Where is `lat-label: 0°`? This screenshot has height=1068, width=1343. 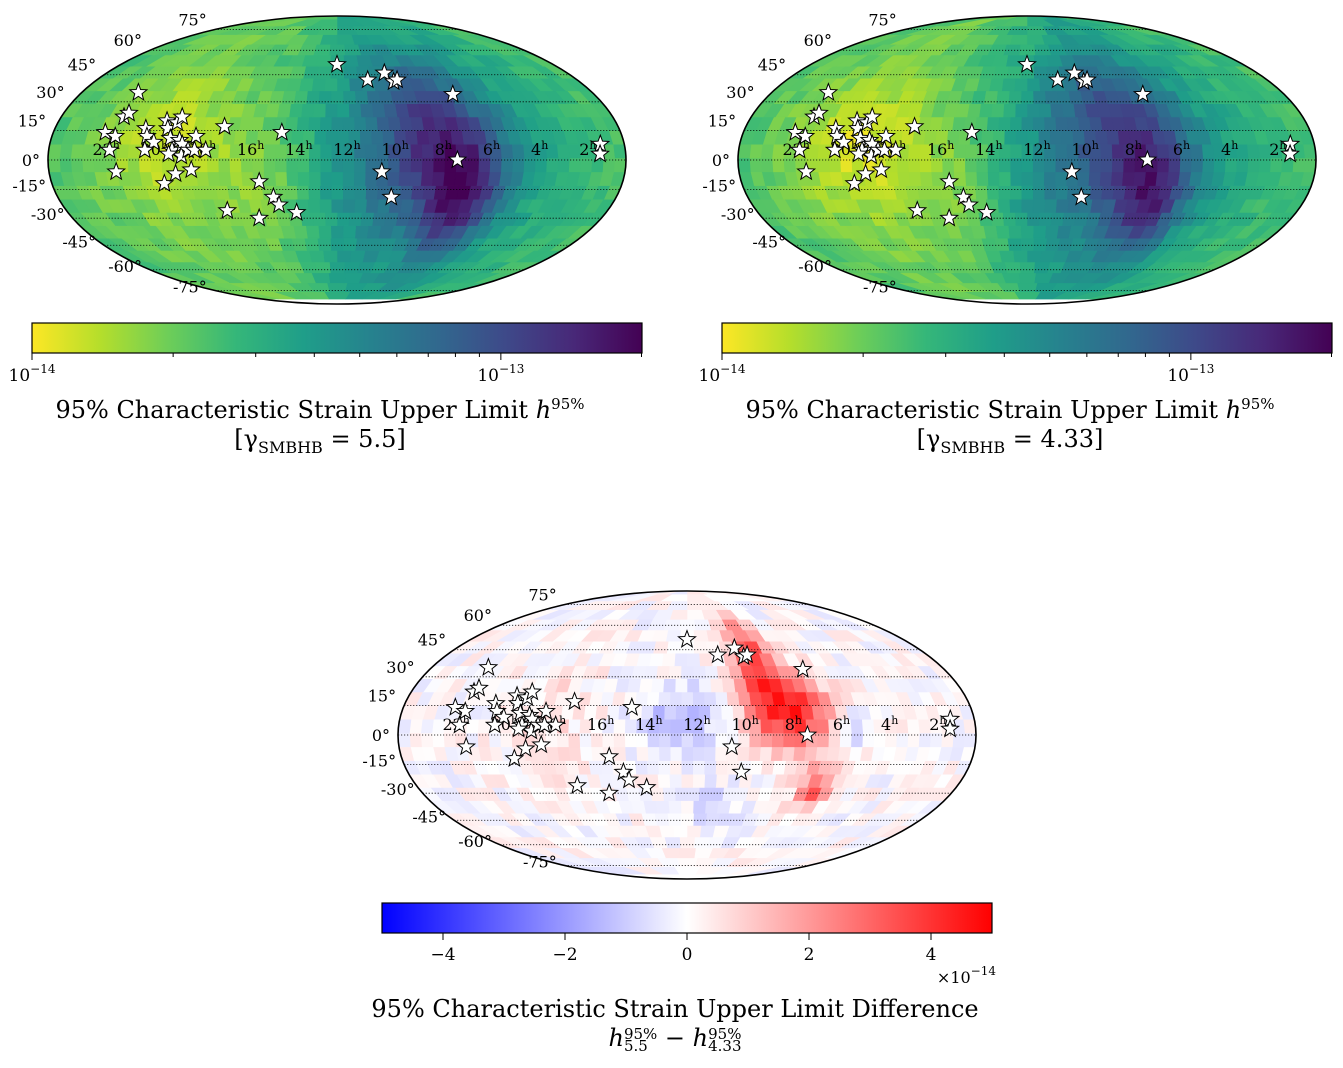
lat-label: 0° is located at coordinates (31, 160).